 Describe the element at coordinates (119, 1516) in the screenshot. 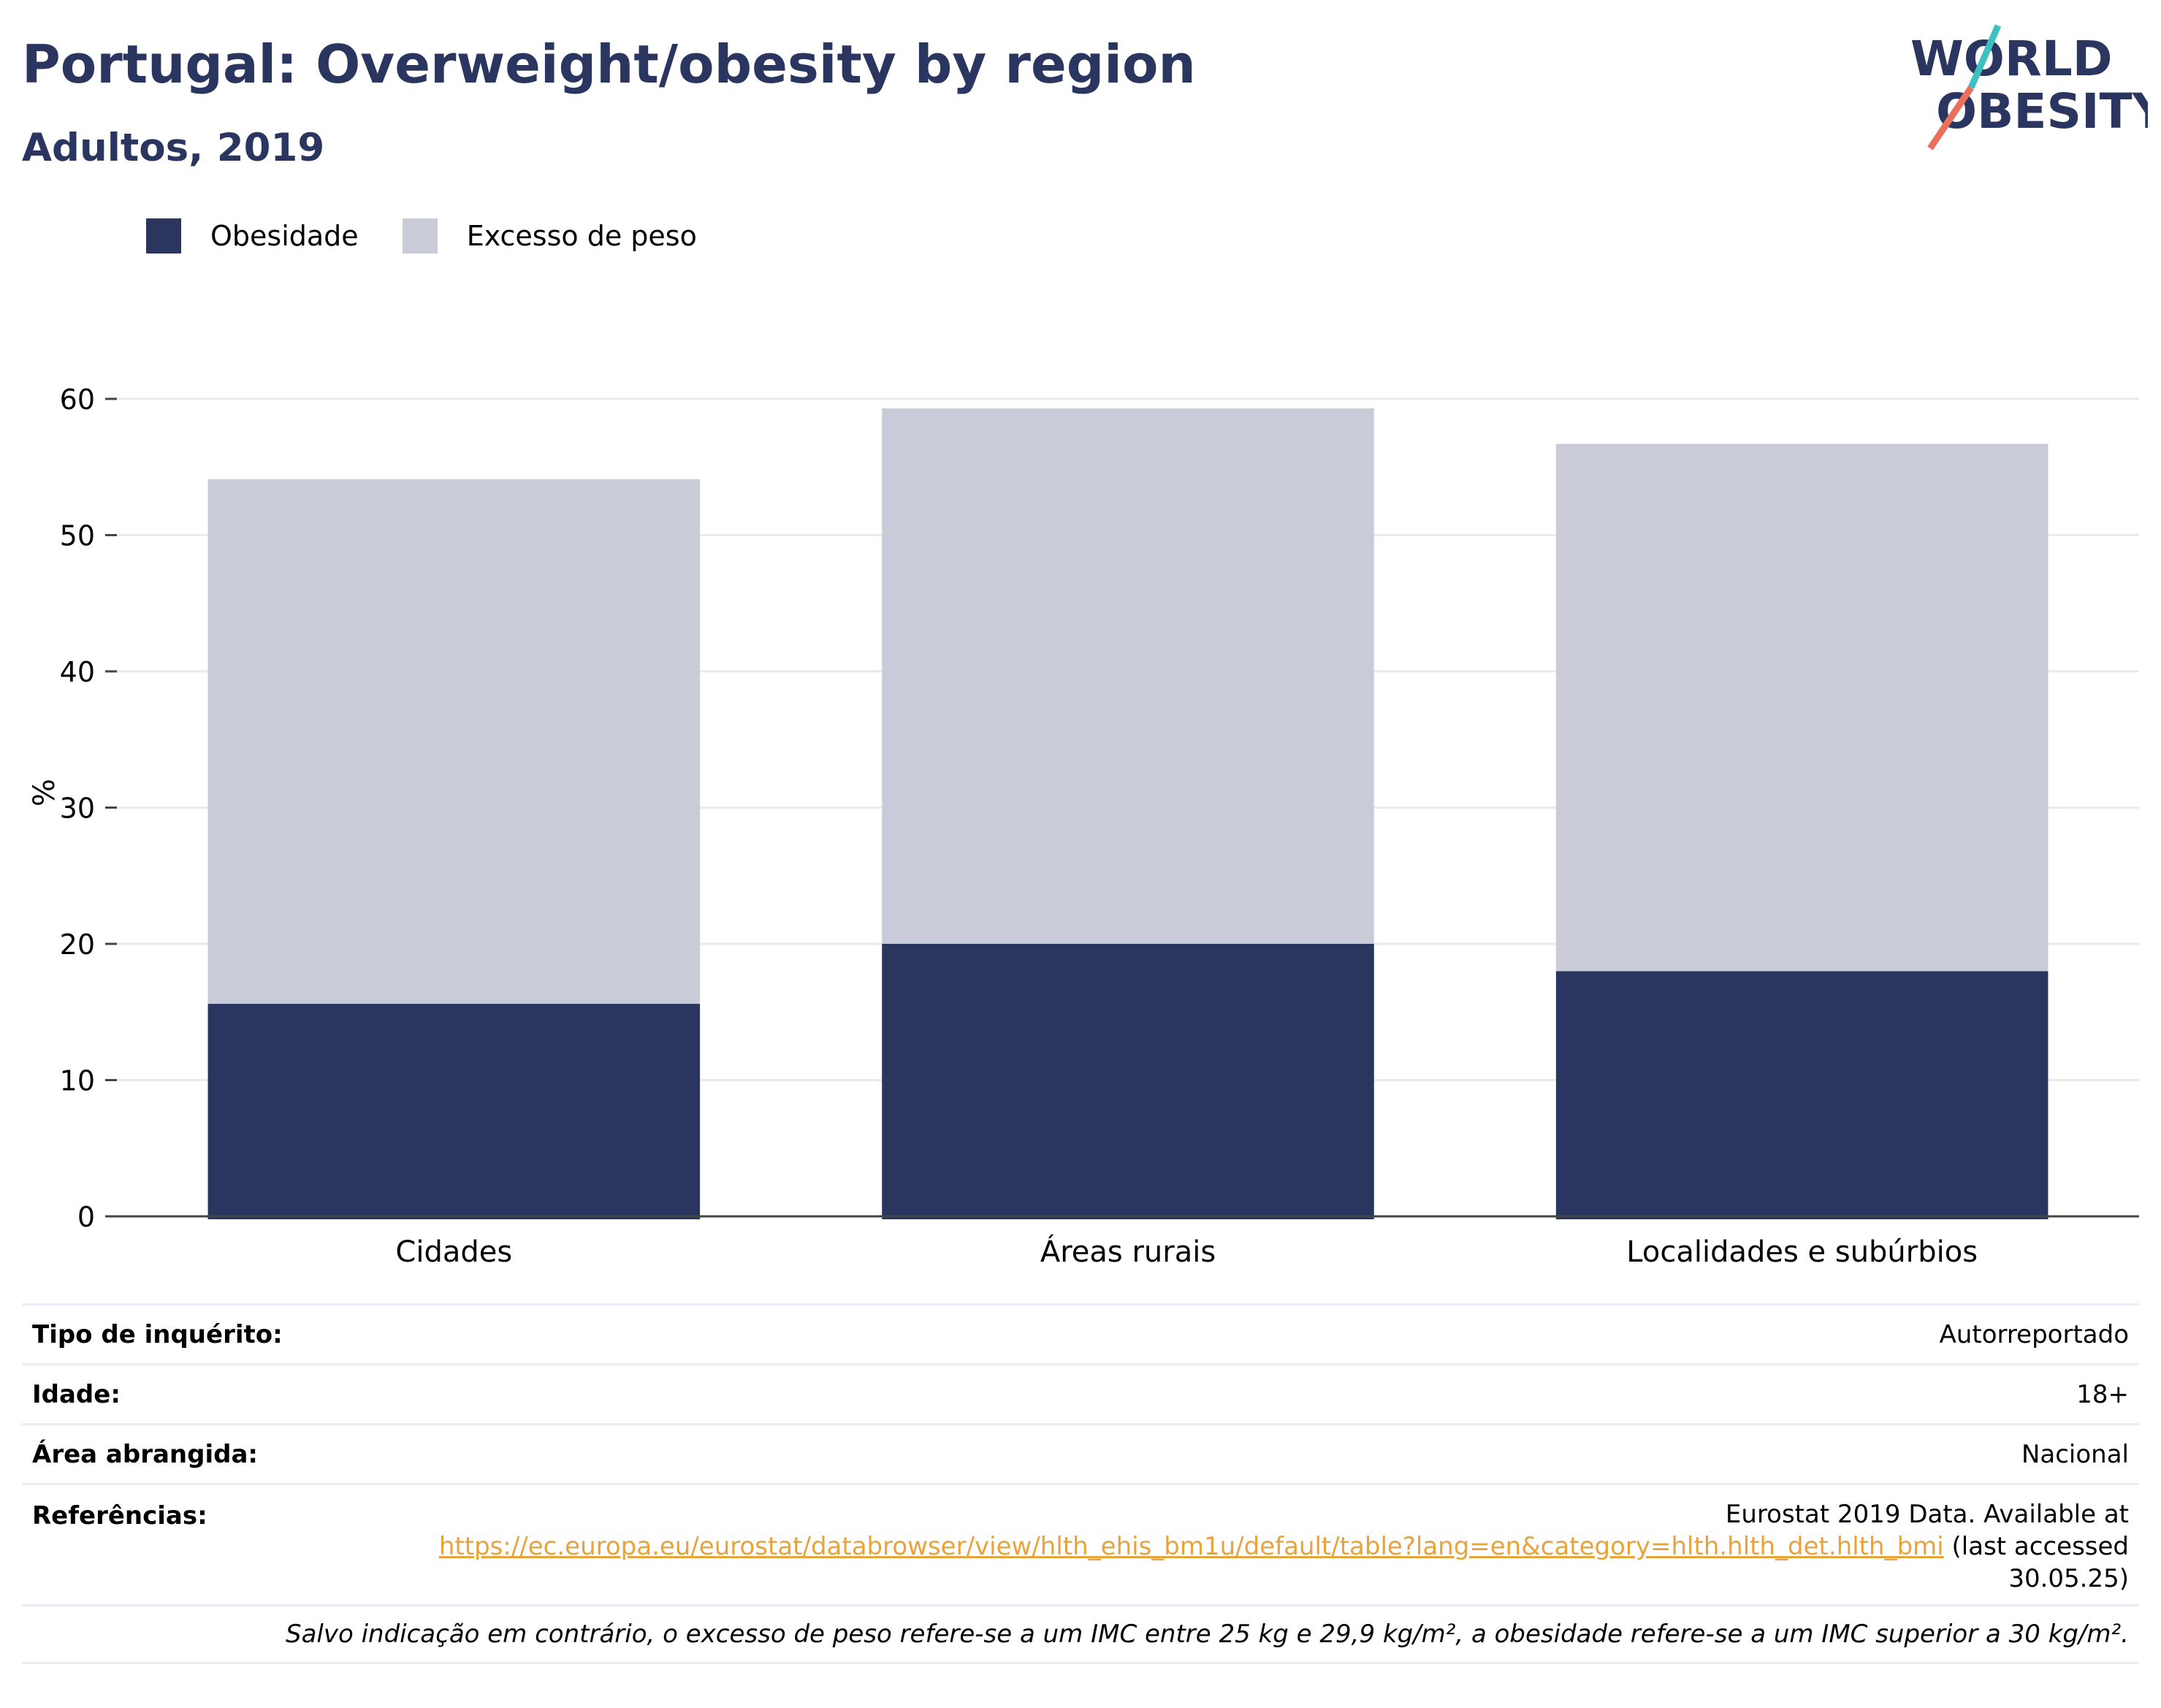

I see `references-label: Referências:` at that location.